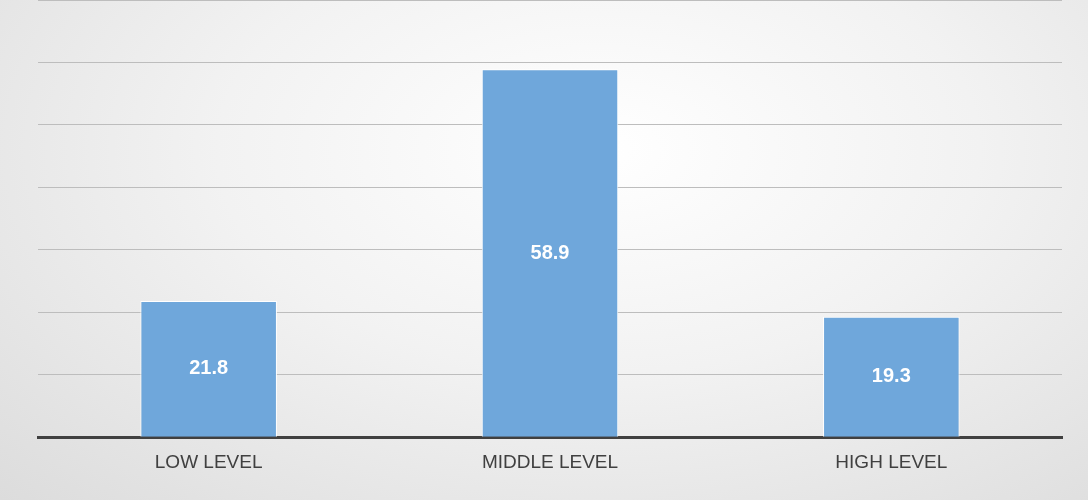  I want to click on x-tick-label: HIGH LEVEL, so click(891, 461).